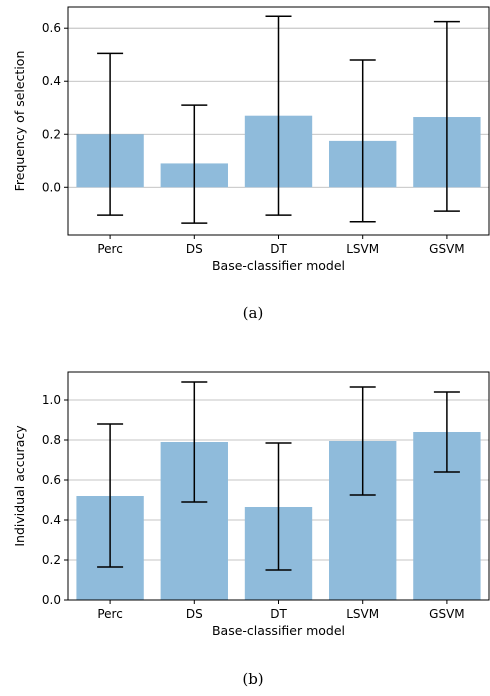 The height and width of the screenshot is (696, 490). What do you see at coordinates (51, 600) in the screenshot?
I see `chart-b-ytick-label-0: 0.0` at bounding box center [51, 600].